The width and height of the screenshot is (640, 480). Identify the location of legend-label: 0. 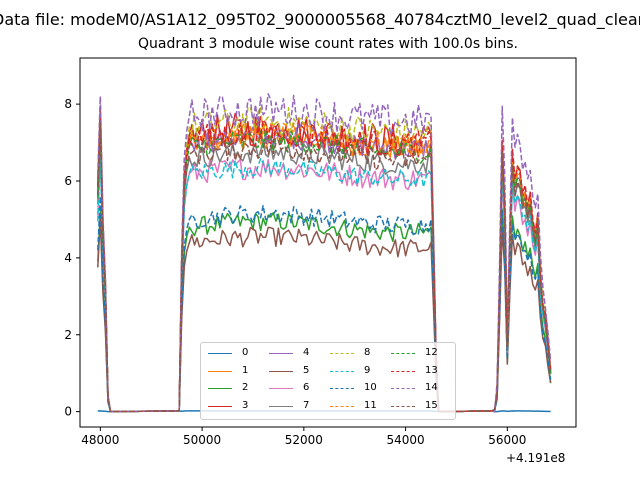
(245, 352).